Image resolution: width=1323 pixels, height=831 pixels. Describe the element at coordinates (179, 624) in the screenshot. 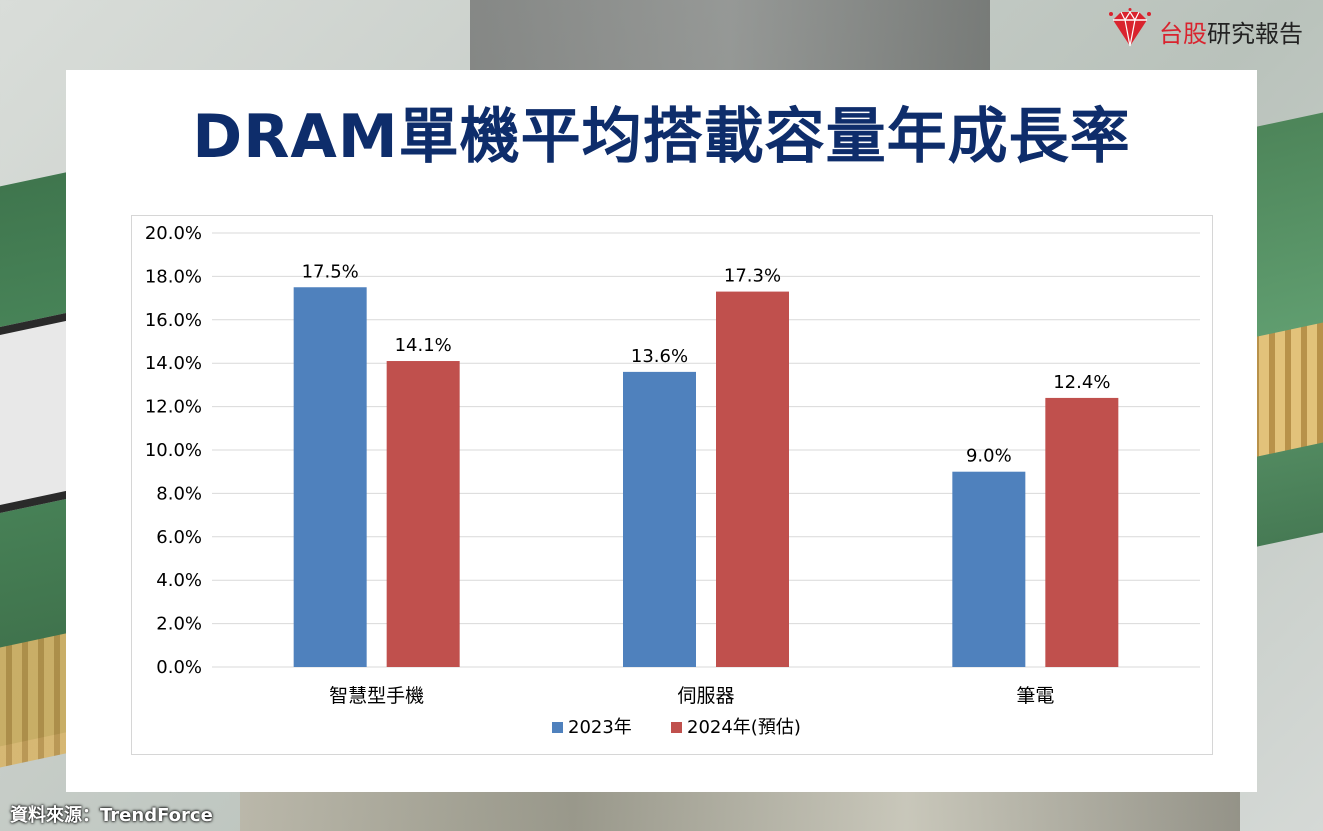

I see `y-tick-label: 2.0%` at that location.